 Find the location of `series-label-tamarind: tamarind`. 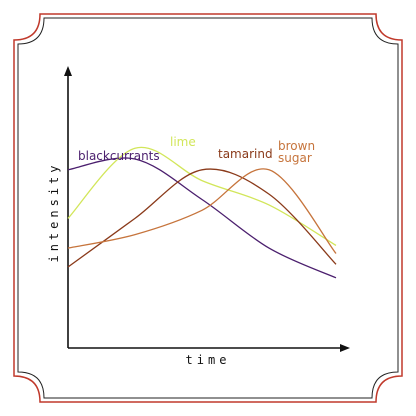

series-label-tamarind: tamarind is located at coordinates (245, 154).